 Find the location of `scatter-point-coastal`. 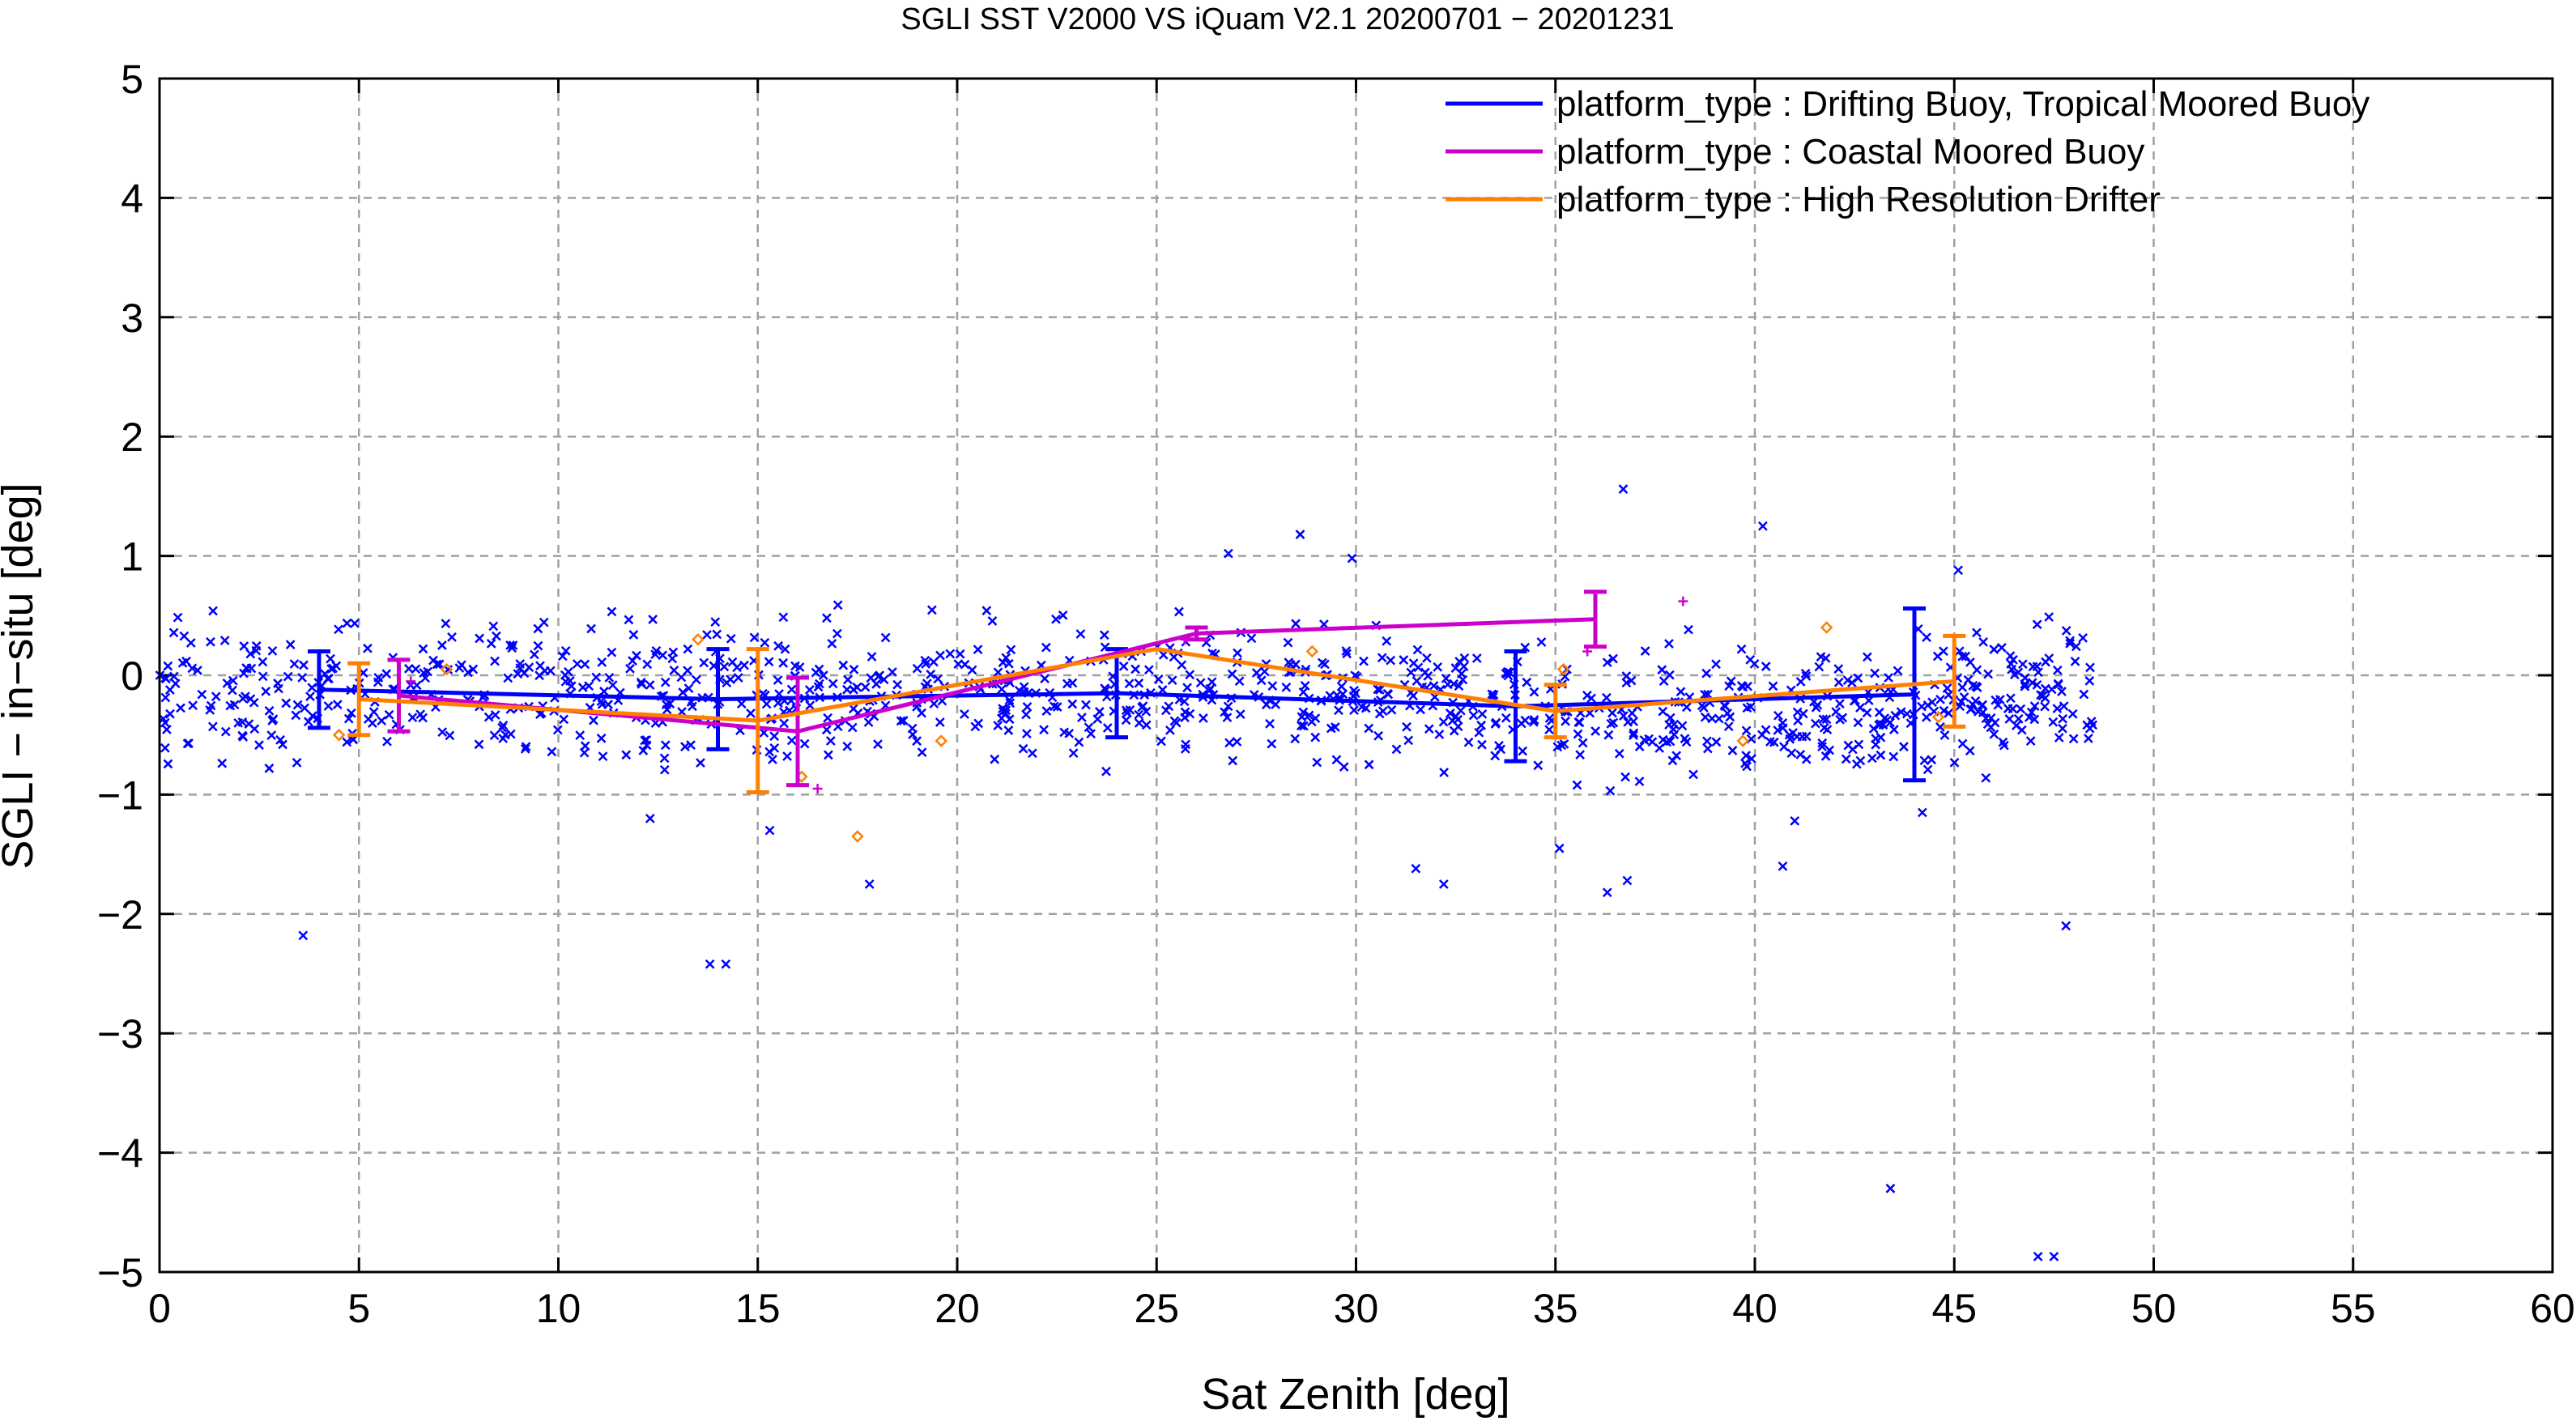

scatter-point-coastal is located at coordinates (411, 681).